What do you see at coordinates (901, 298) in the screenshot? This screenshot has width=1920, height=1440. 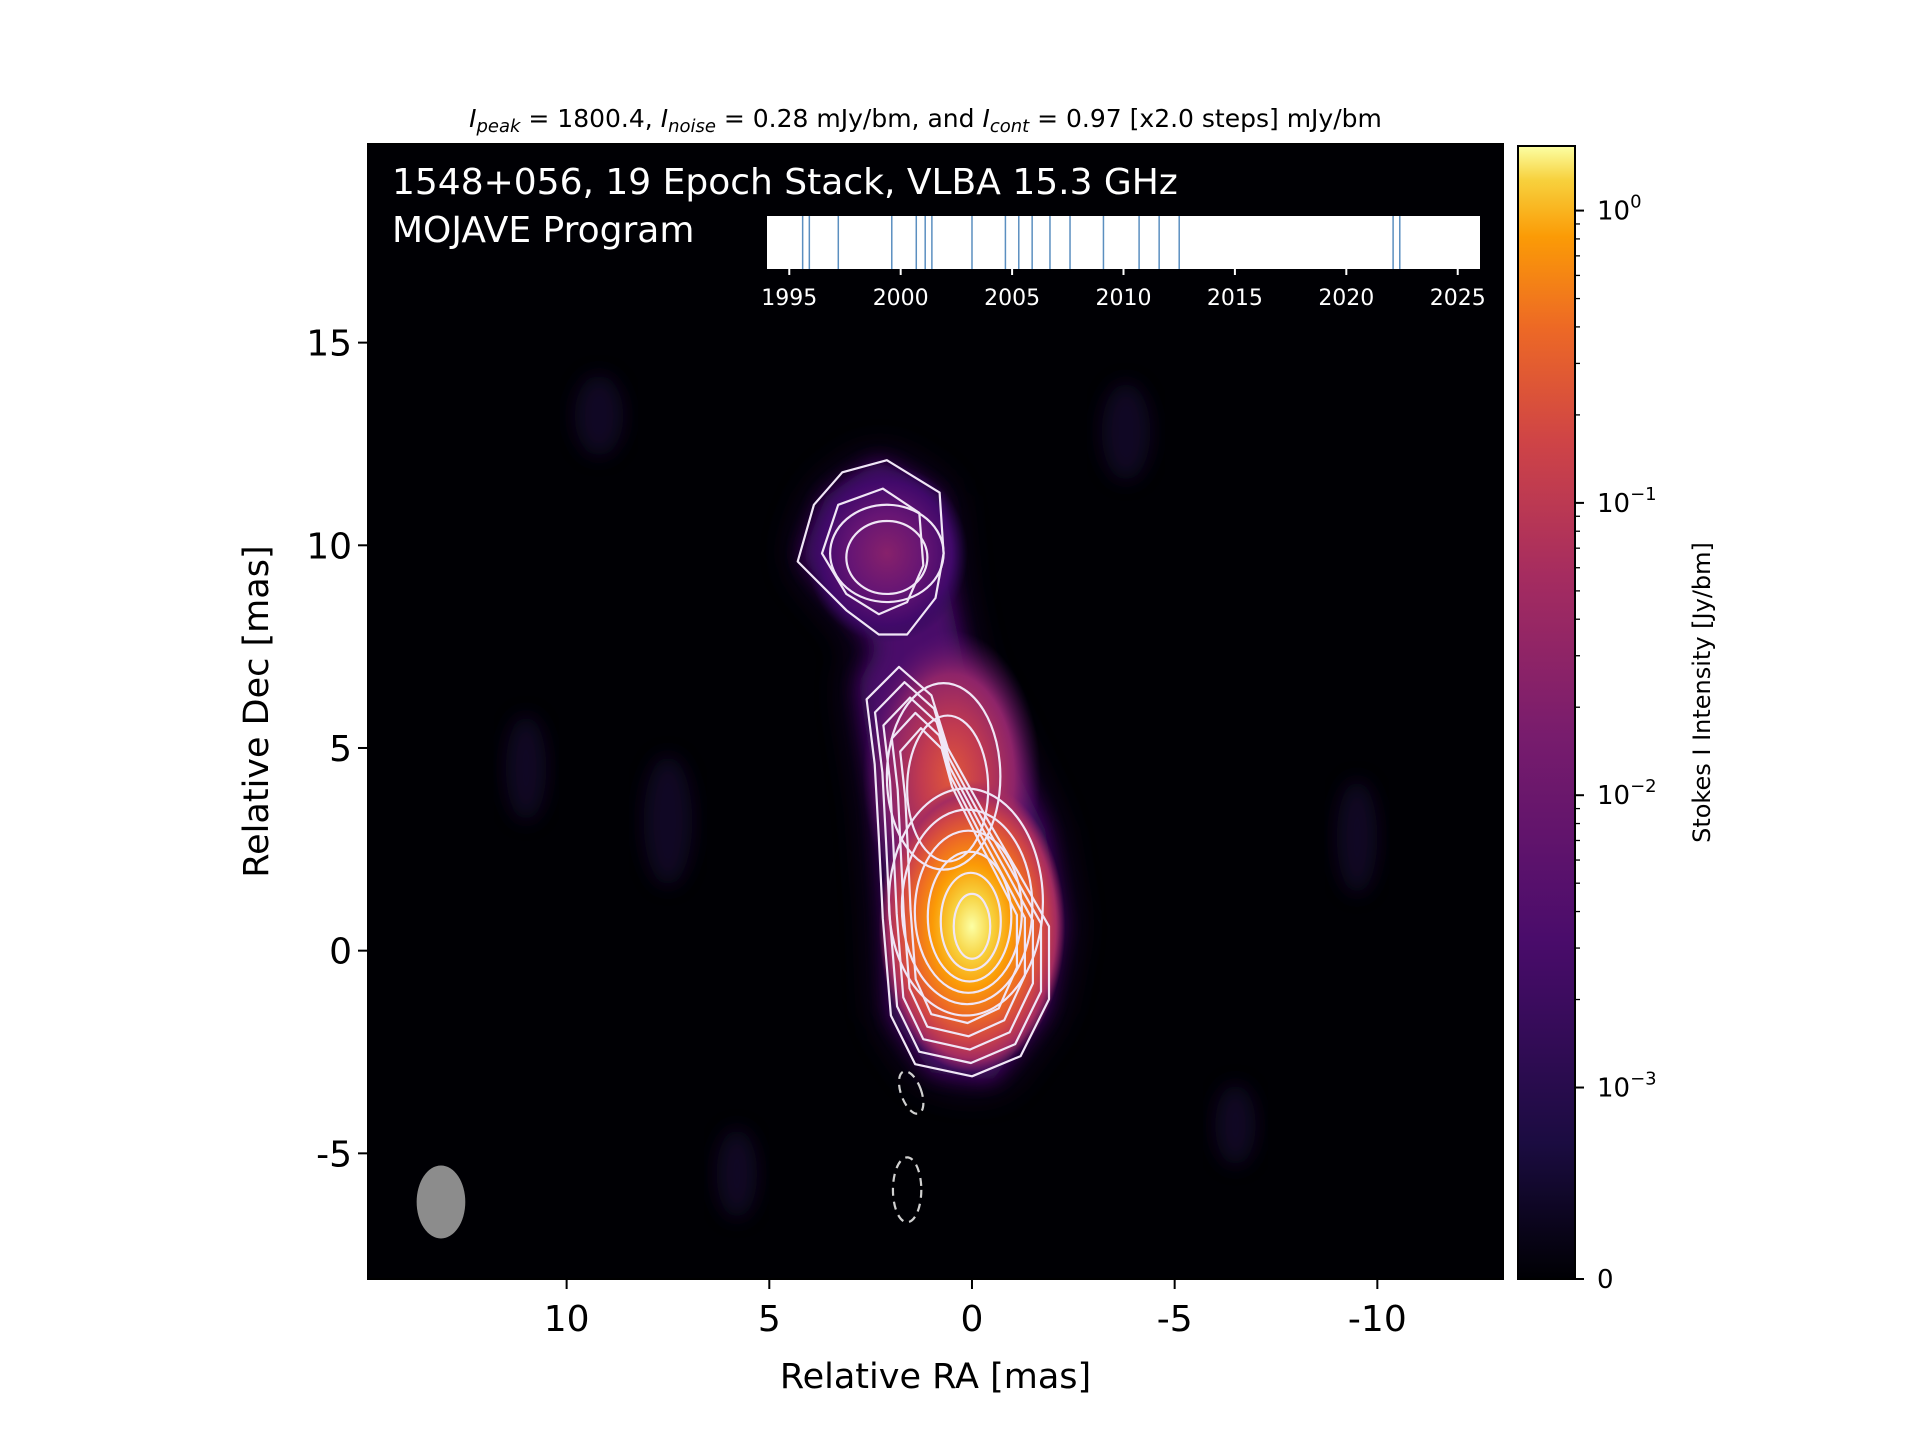 I see `epoch-tick-label: 2000` at bounding box center [901, 298].